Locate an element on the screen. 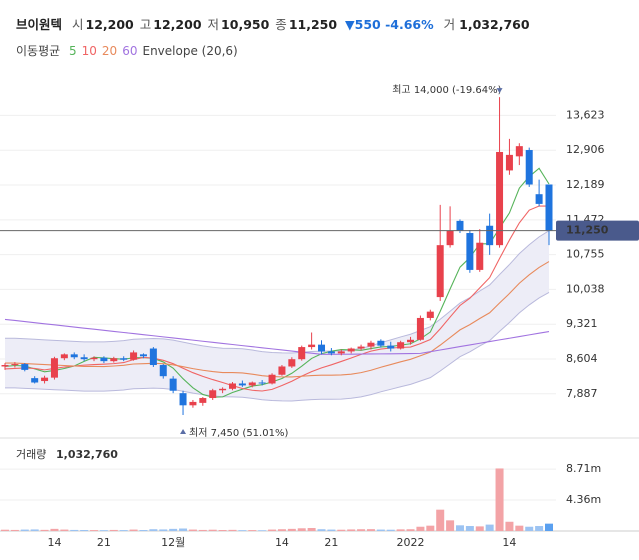  legend-ma: 10 is located at coordinates (89, 51).